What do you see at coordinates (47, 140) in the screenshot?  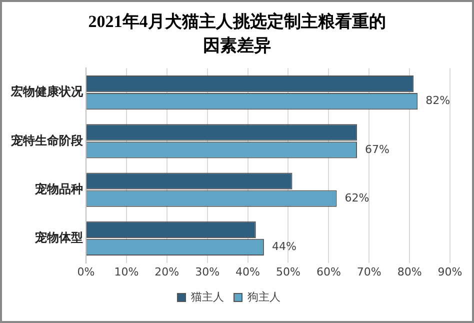 I see `y-tick-label: 宠特生命阶段` at bounding box center [47, 140].